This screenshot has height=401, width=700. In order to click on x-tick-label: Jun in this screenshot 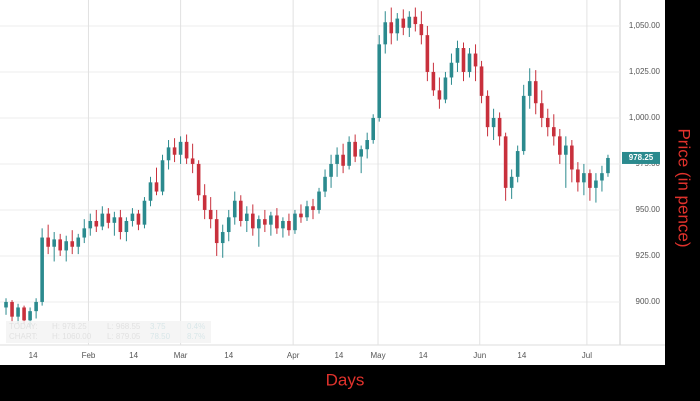, I will do `click(479, 355)`.